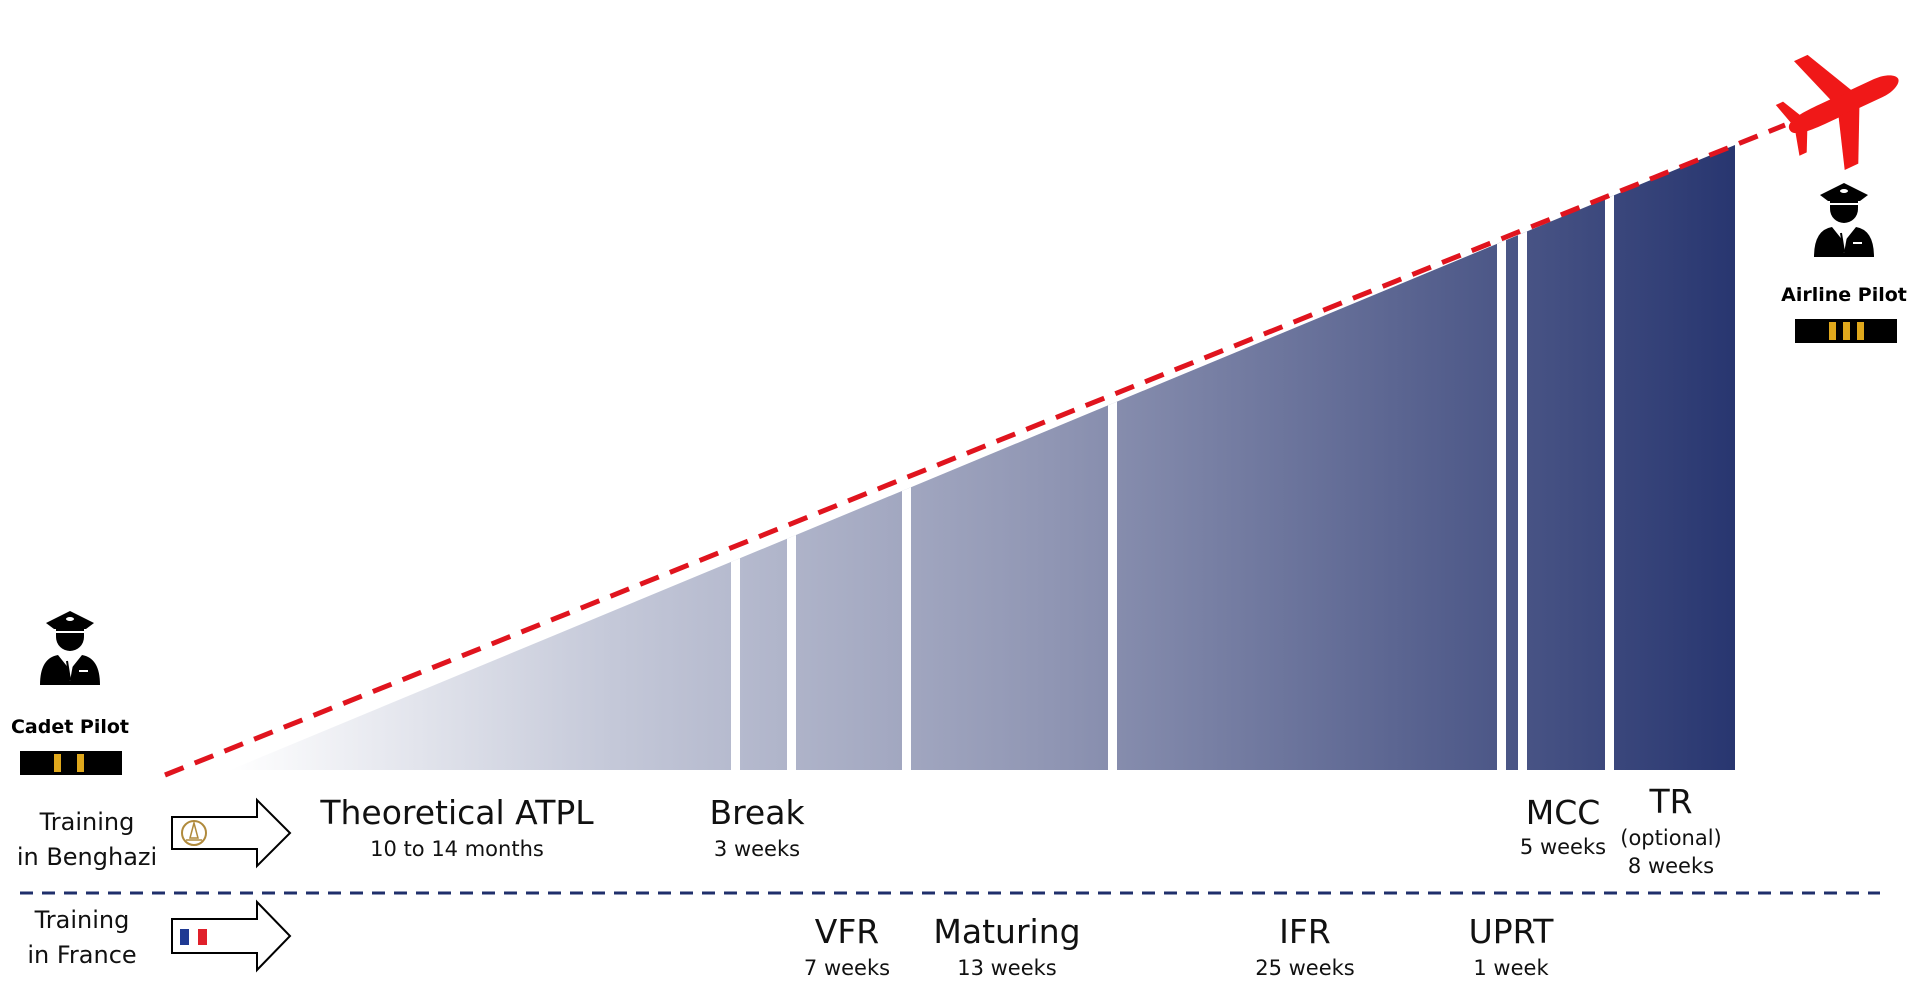 Image resolution: width=1917 pixels, height=987 pixels. Describe the element at coordinates (1006, 931) in the screenshot. I see `phase-maturing-title: Maturing` at that location.